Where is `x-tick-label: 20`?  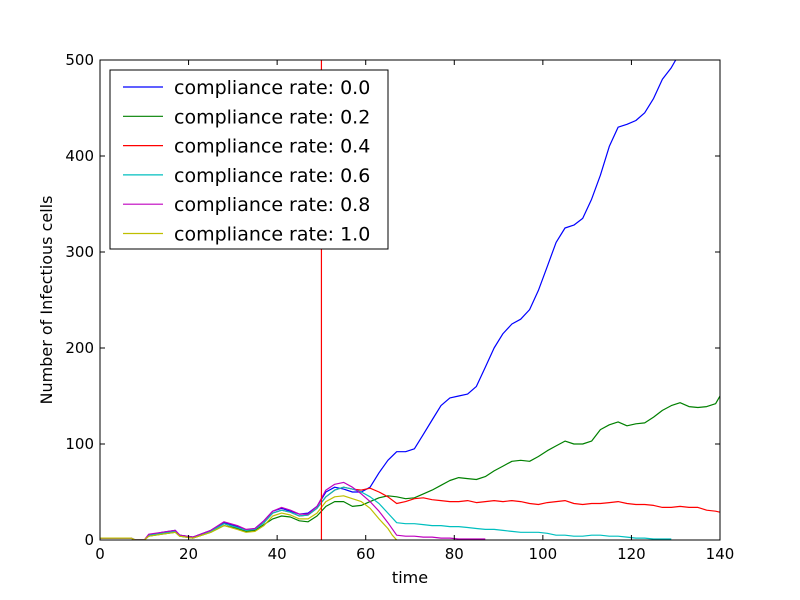 x-tick-label: 20 is located at coordinates (188, 554).